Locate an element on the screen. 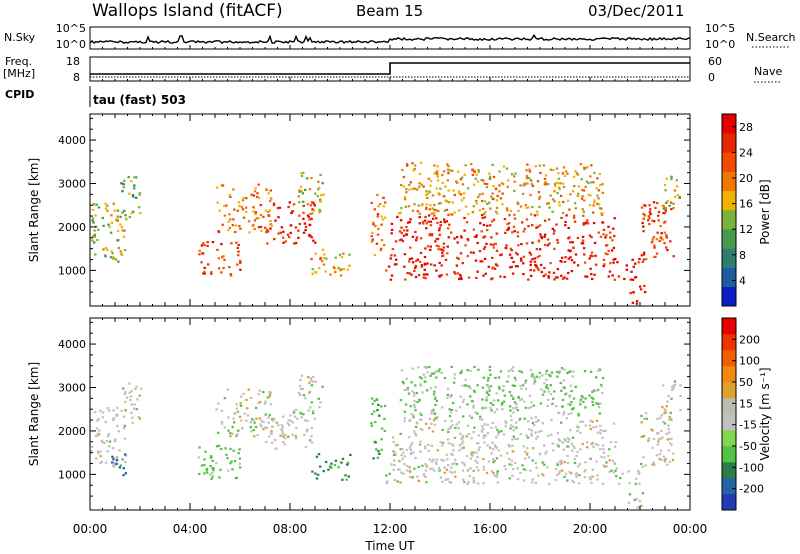  colorbar-frame is located at coordinates (729, 210).